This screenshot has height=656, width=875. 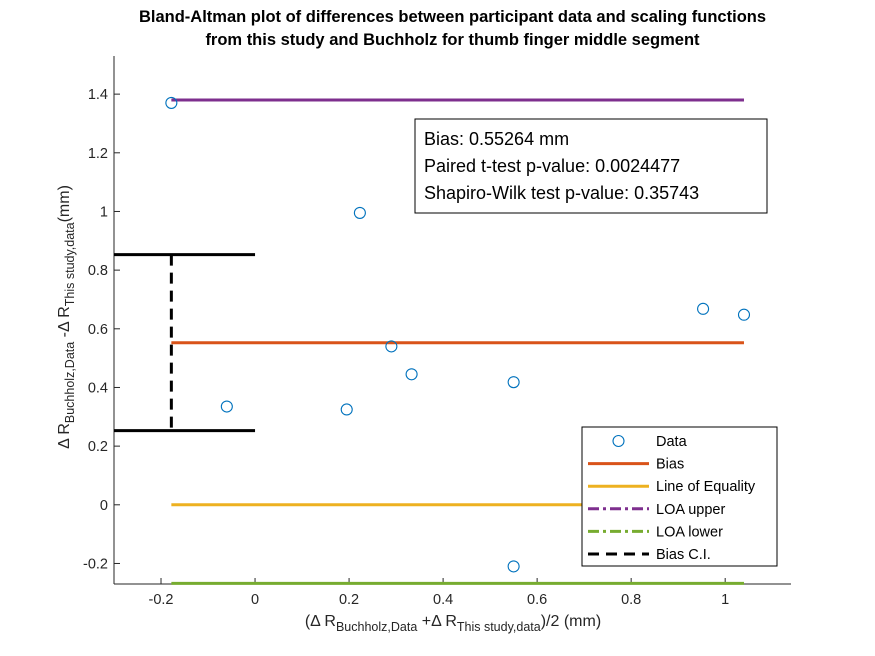 What do you see at coordinates (618, 441) in the screenshot?
I see `legend-swatch-data` at bounding box center [618, 441].